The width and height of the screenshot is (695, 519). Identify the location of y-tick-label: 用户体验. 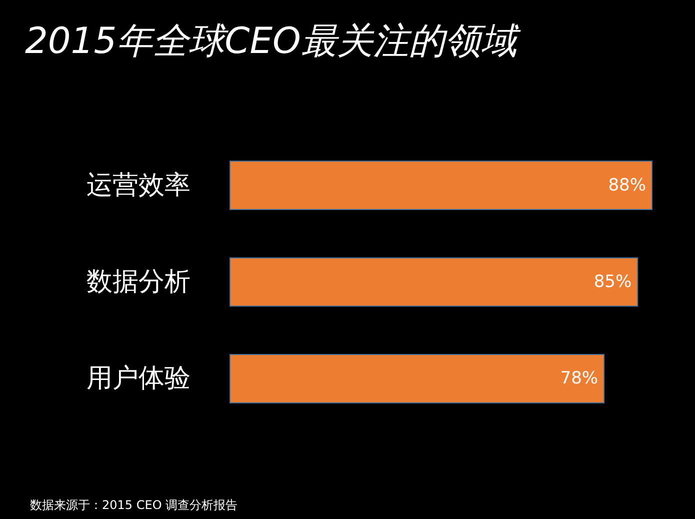
(138, 379).